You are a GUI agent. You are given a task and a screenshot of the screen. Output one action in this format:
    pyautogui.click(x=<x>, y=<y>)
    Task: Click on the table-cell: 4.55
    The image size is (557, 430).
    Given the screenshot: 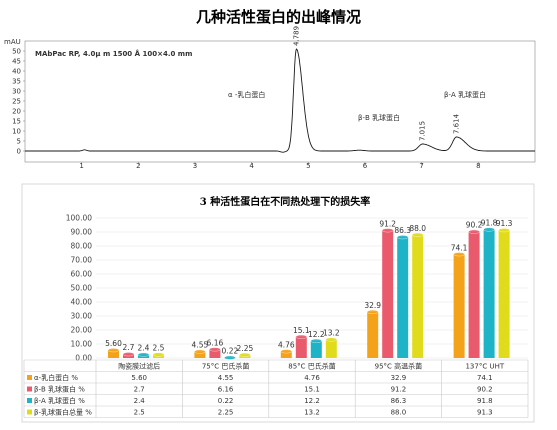 What is the action you would take?
    pyautogui.click(x=226, y=378)
    